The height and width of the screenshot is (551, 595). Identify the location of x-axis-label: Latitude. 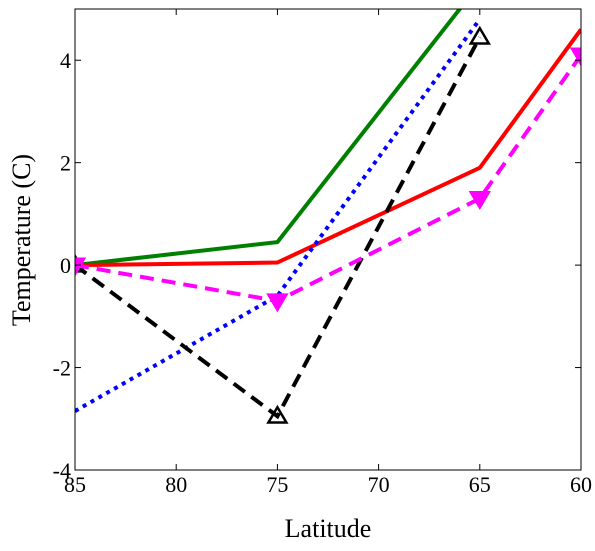
(328, 528).